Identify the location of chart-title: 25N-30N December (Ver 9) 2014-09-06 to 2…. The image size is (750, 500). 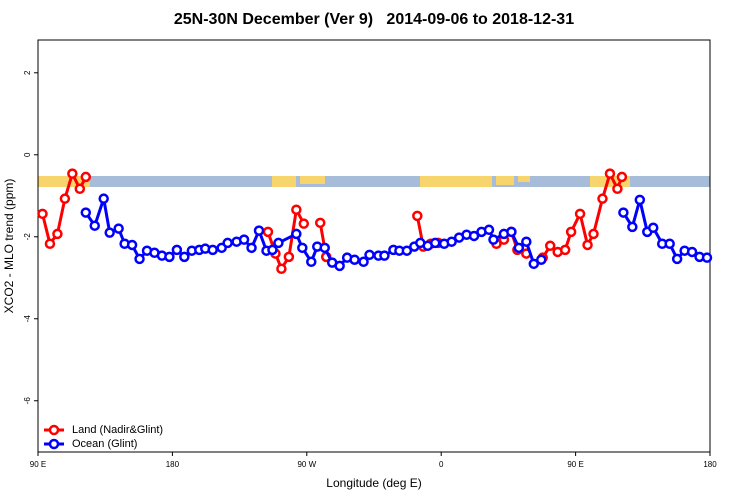
(374, 19).